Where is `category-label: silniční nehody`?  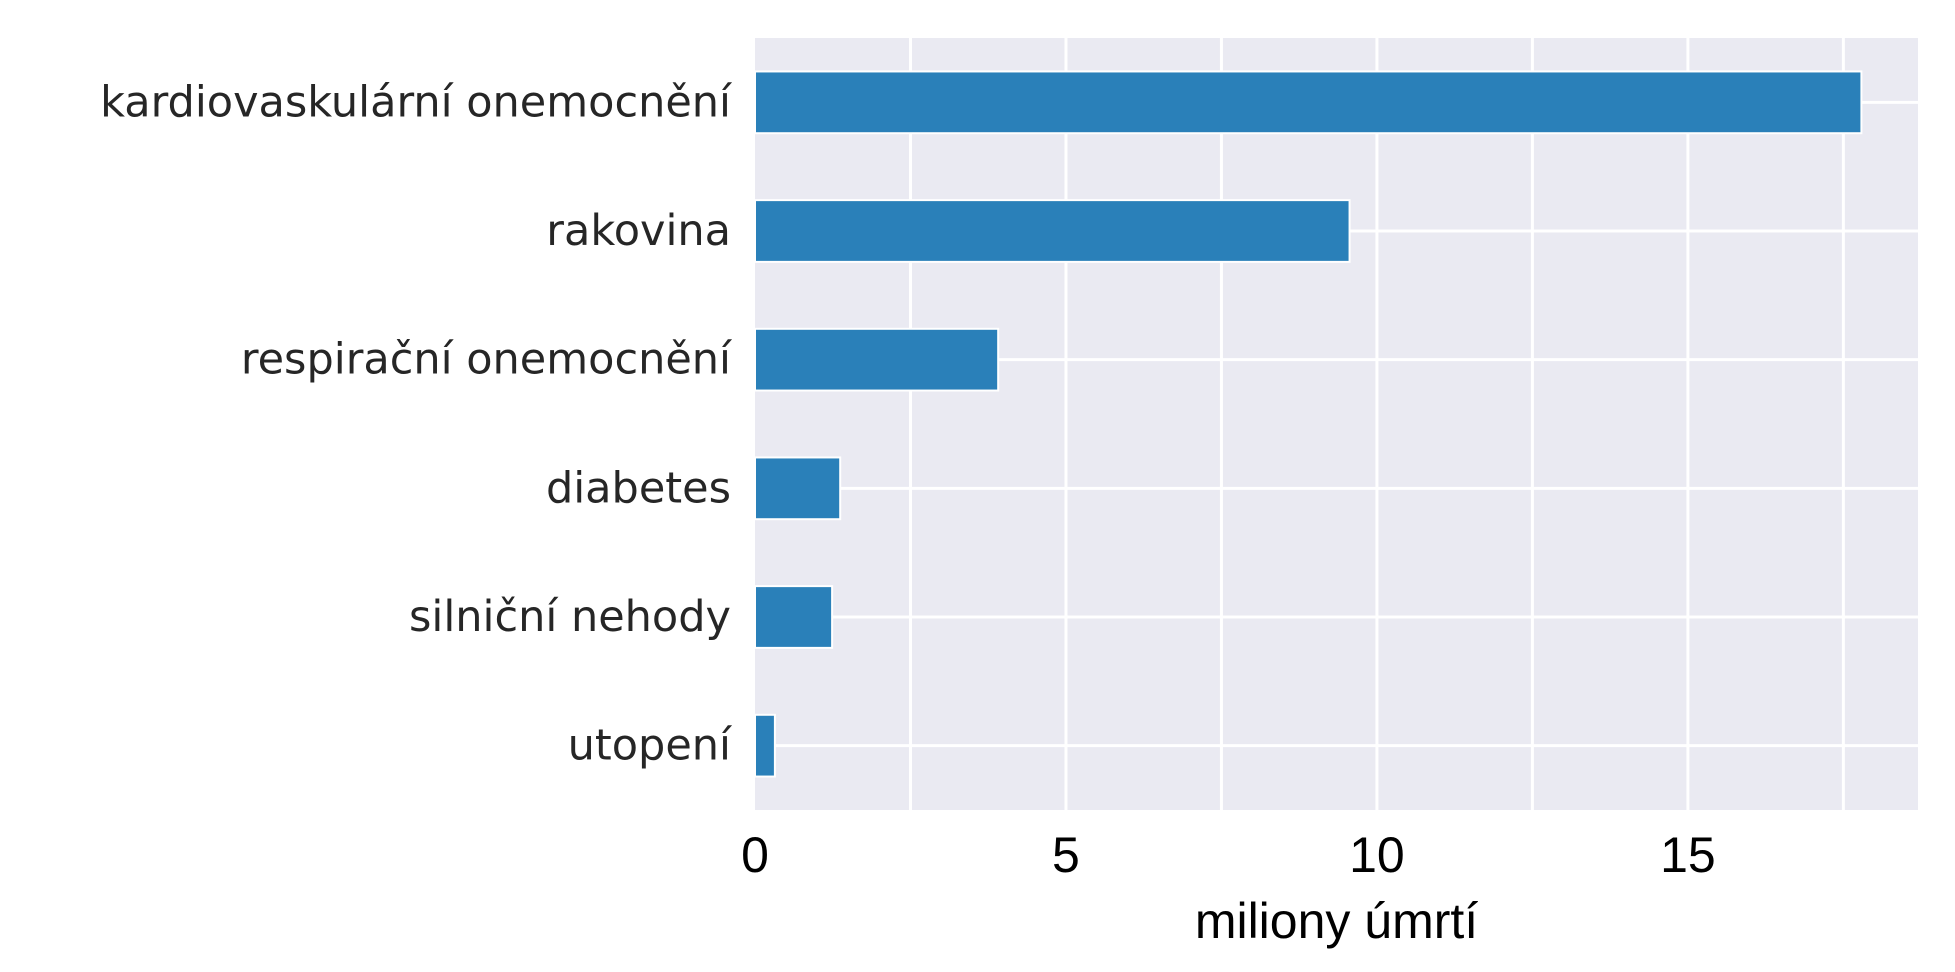
category-label: silniční nehody is located at coordinates (570, 617).